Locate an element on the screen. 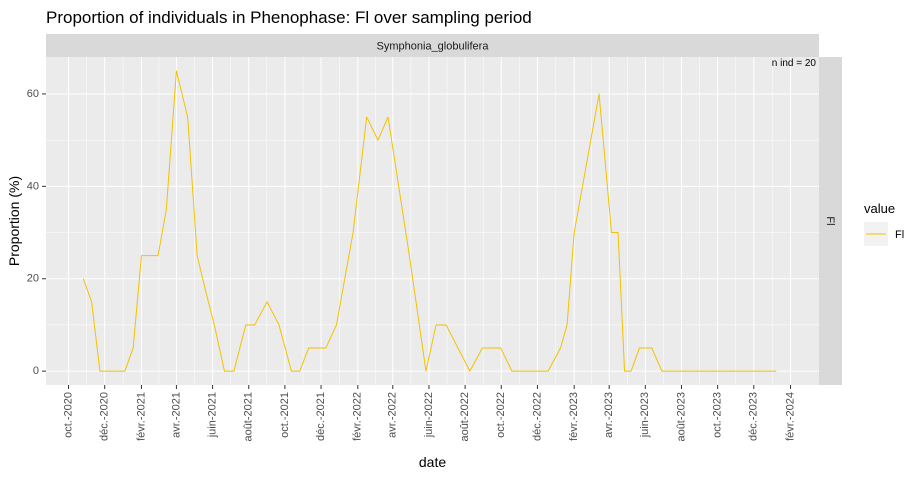  y-tick-label: 20 is located at coordinates (33, 279).